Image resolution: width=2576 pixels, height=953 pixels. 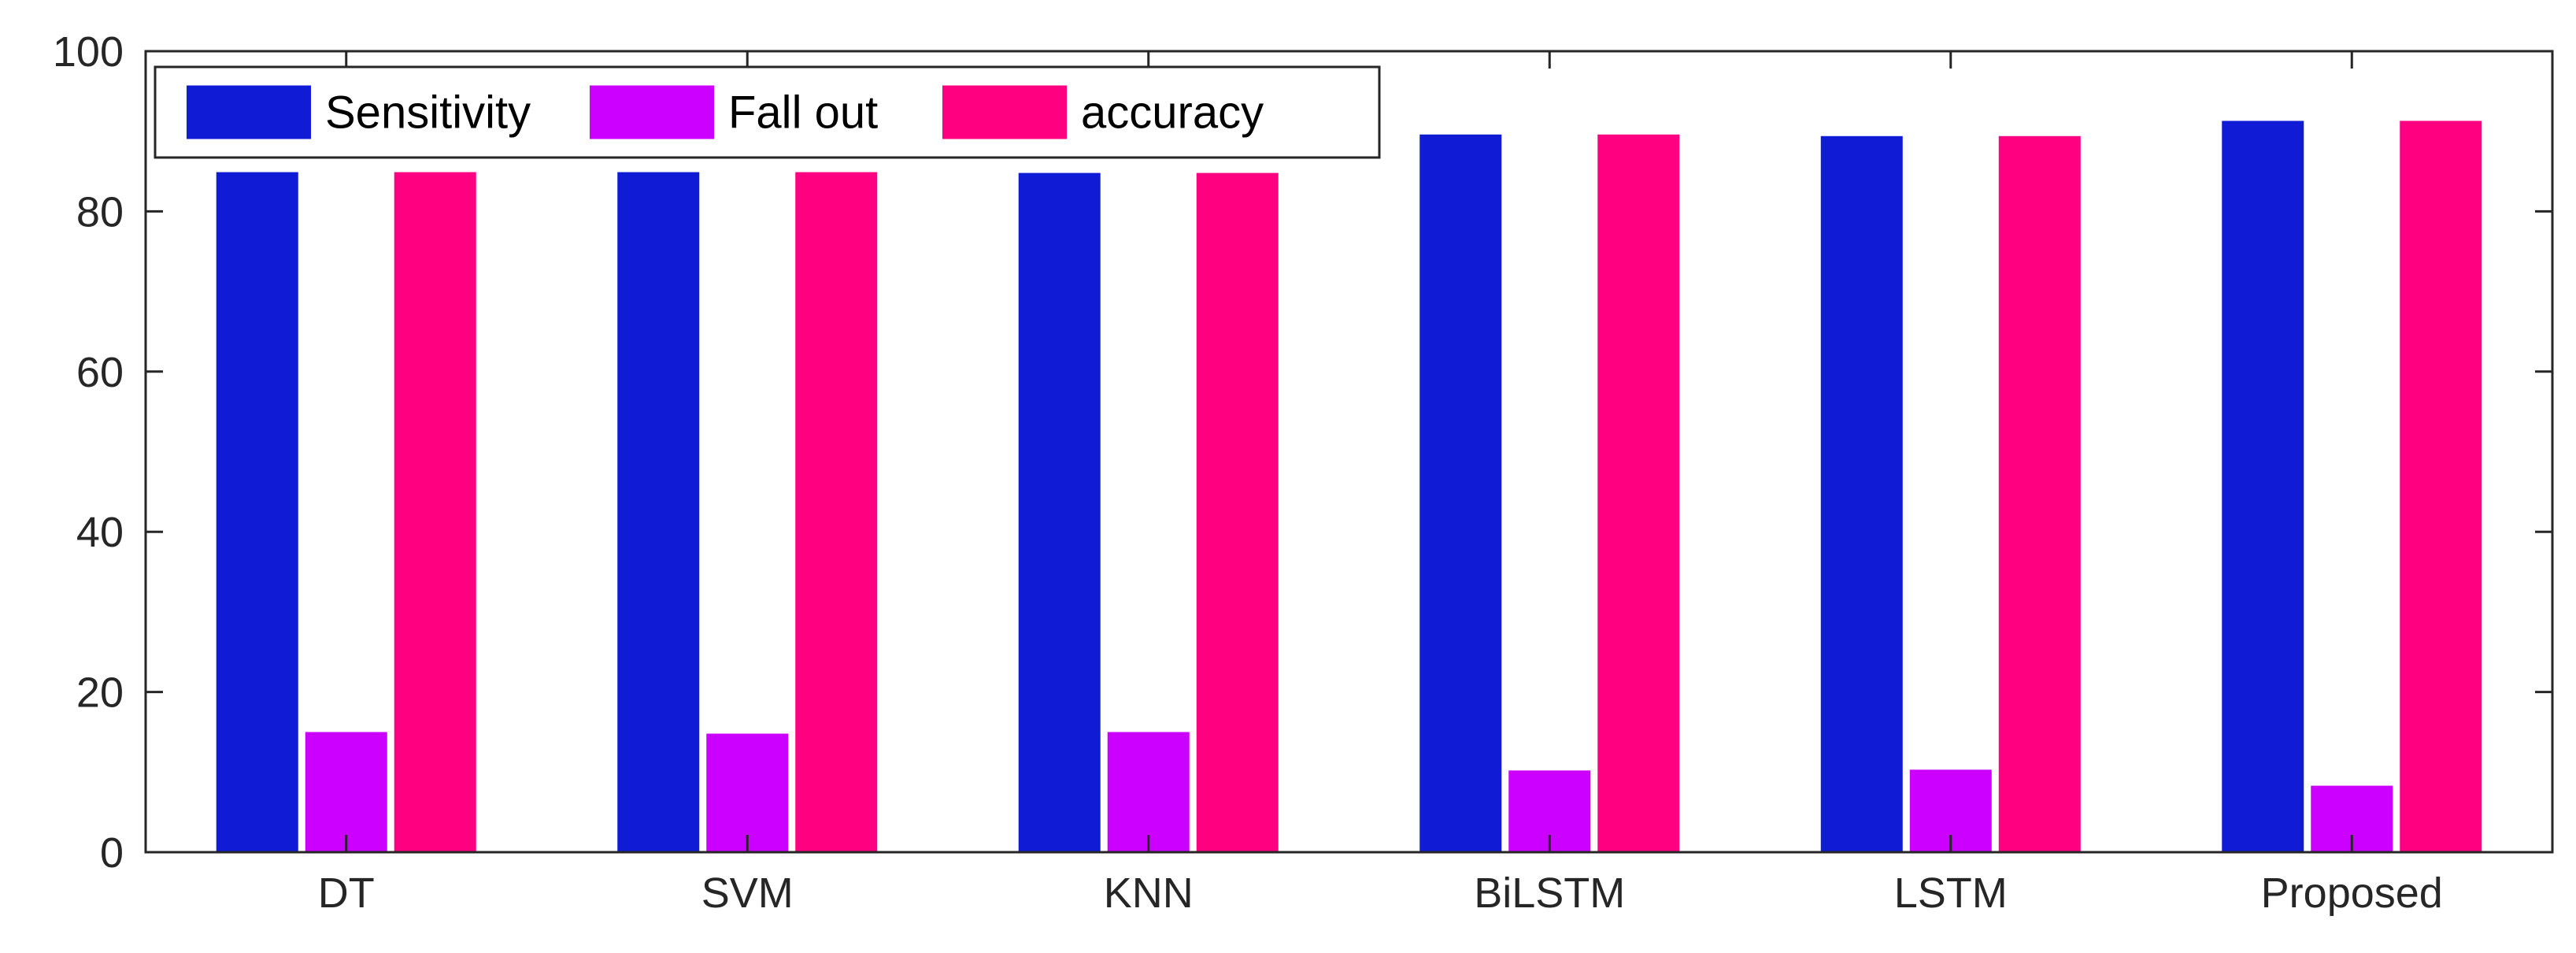 What do you see at coordinates (88, 52) in the screenshot?
I see `y-tick-label-100: 100` at bounding box center [88, 52].